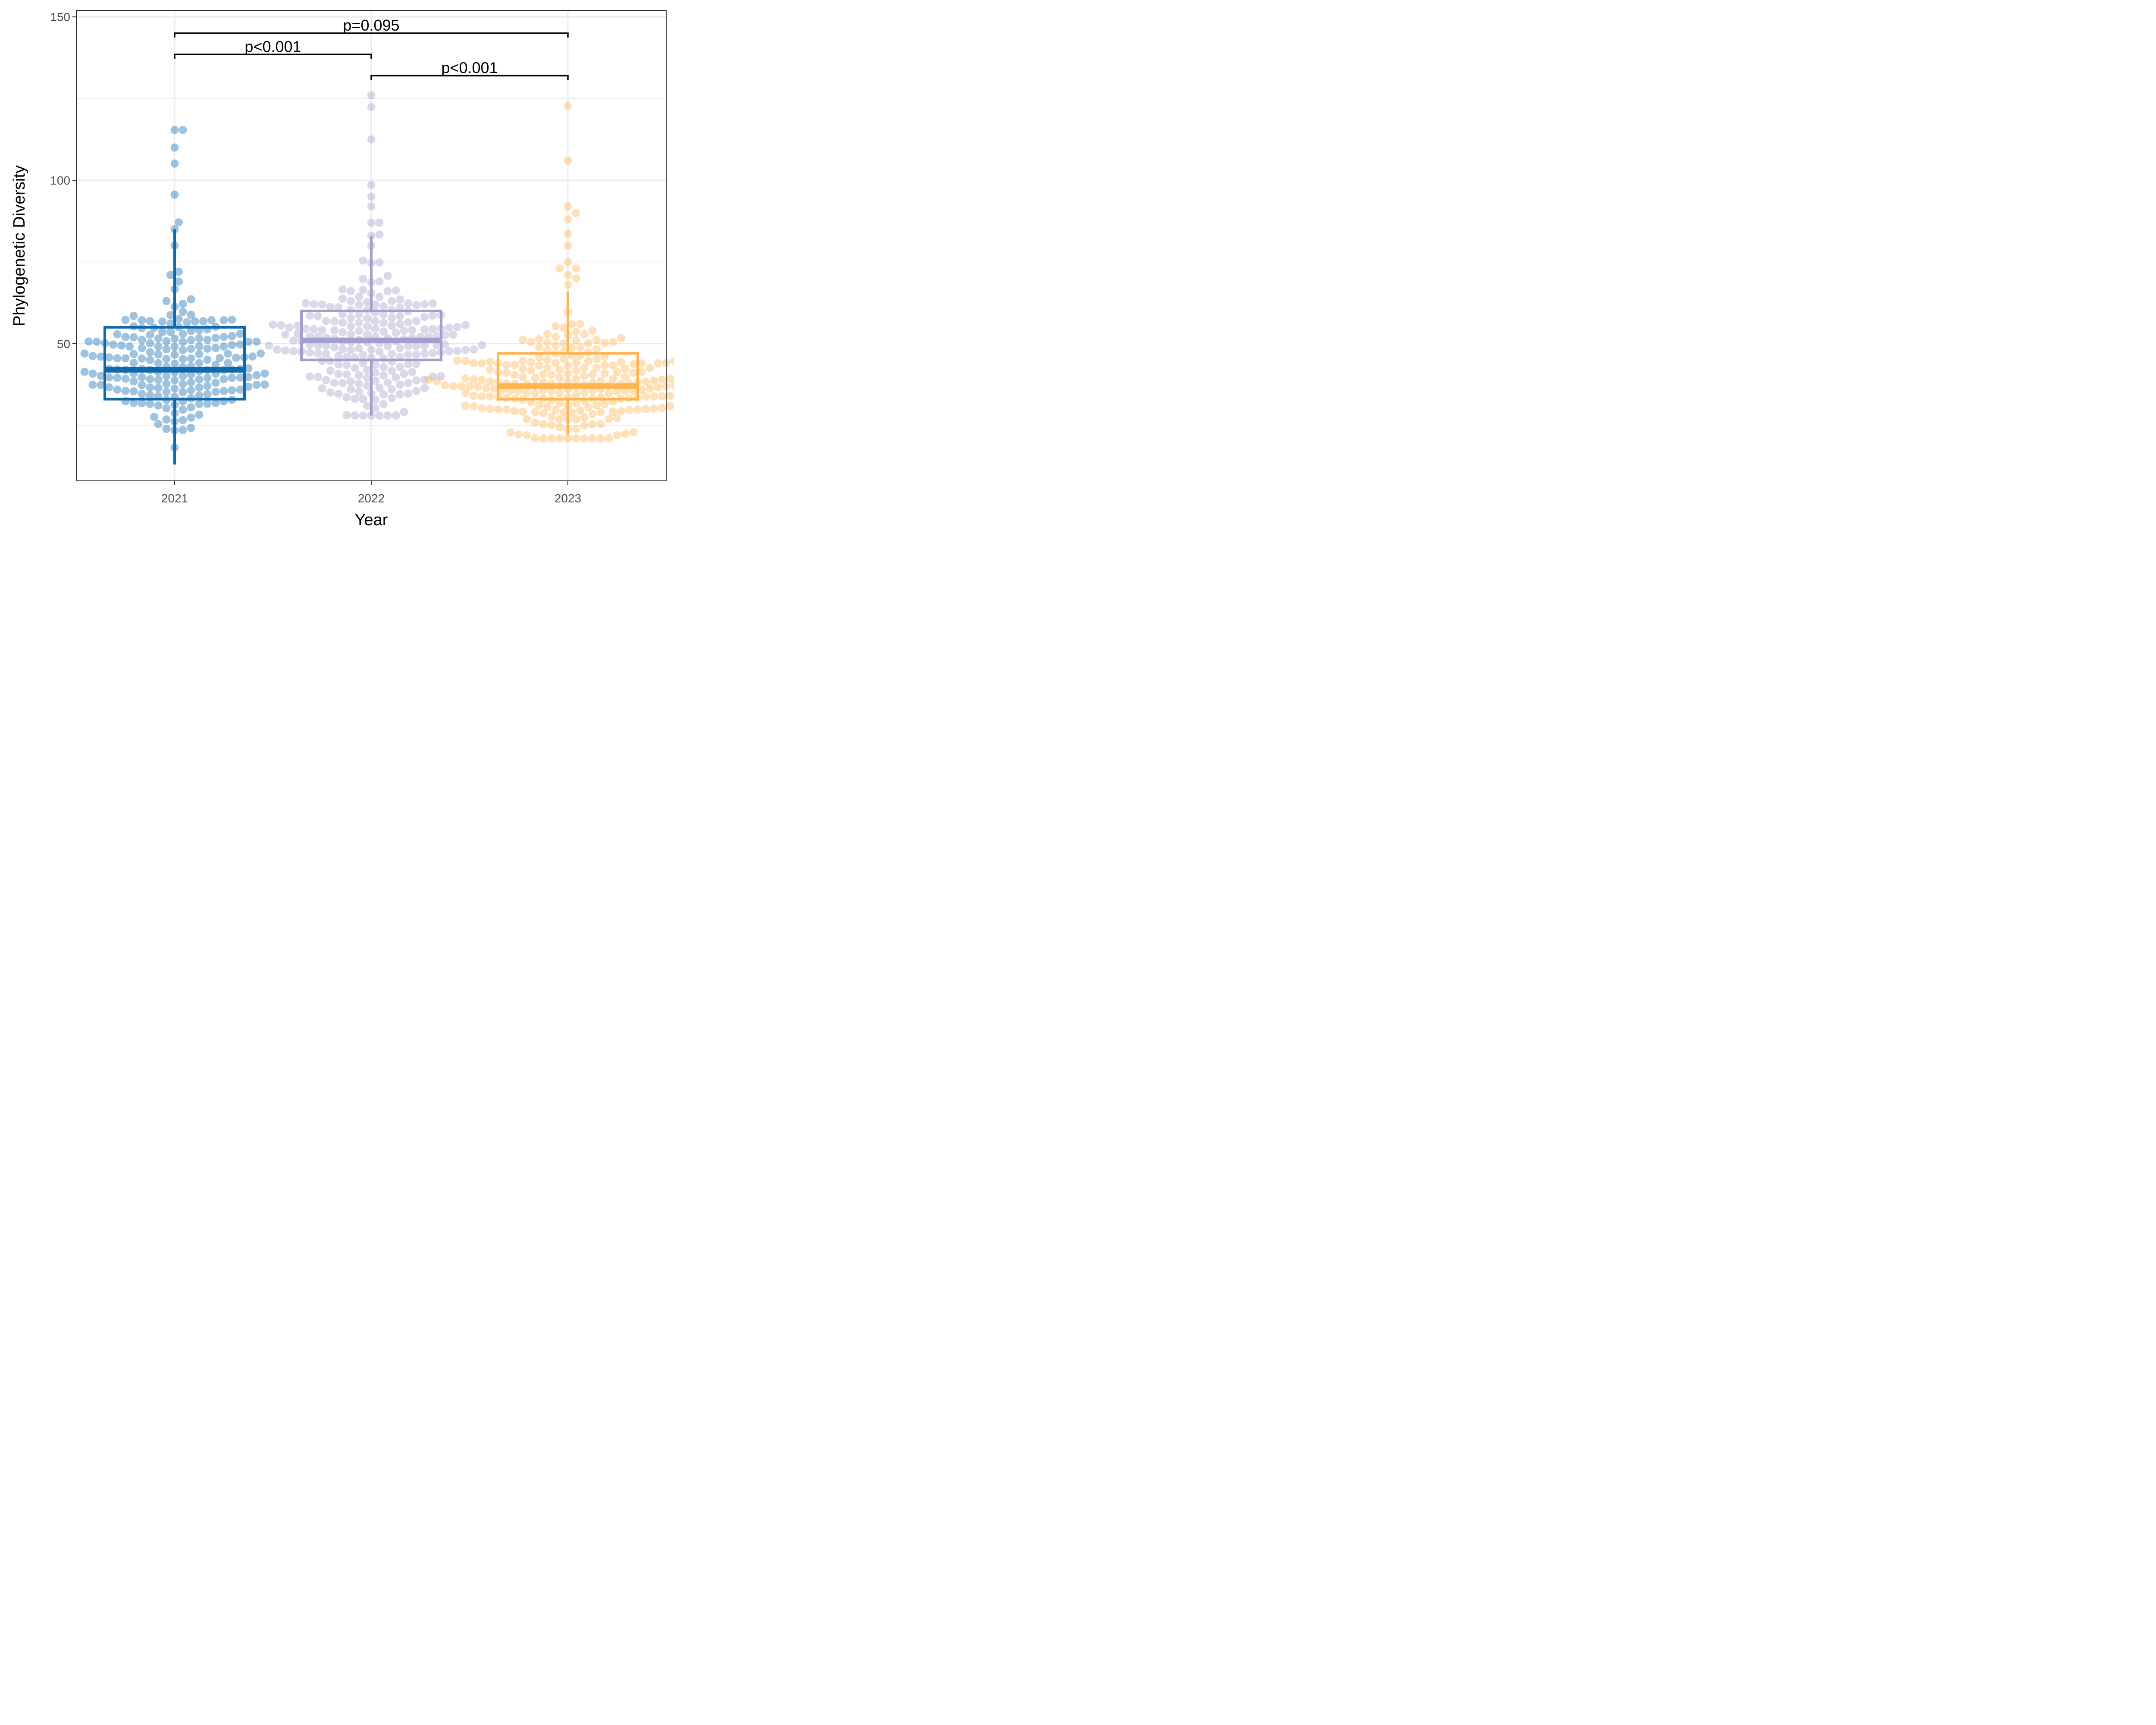 Image resolution: width=2156 pixels, height=1725 pixels. What do you see at coordinates (272, 47) in the screenshot?
I see `comparison-p-label: p<0.001` at bounding box center [272, 47].